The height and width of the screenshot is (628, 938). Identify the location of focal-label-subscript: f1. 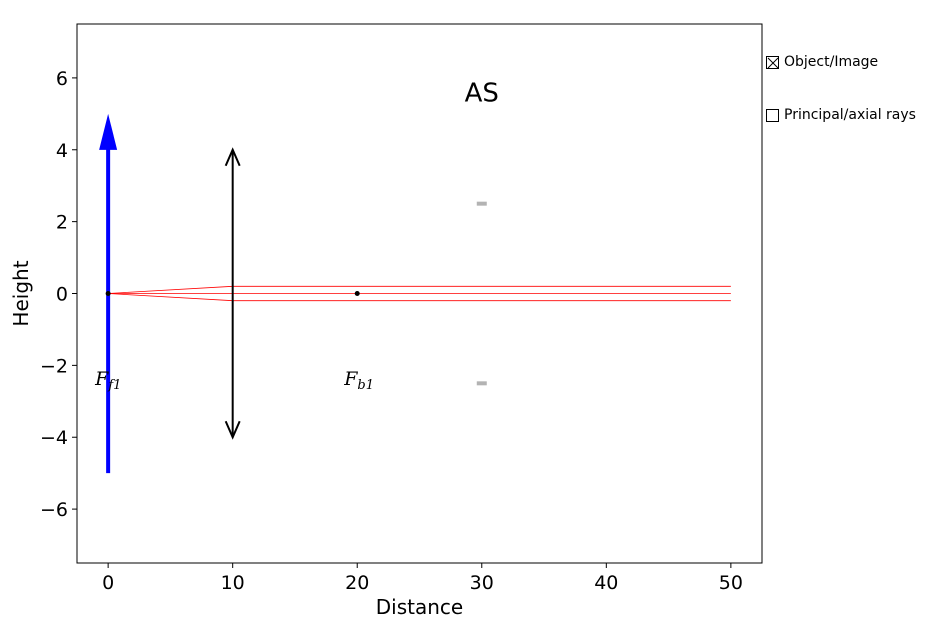
(114, 385).